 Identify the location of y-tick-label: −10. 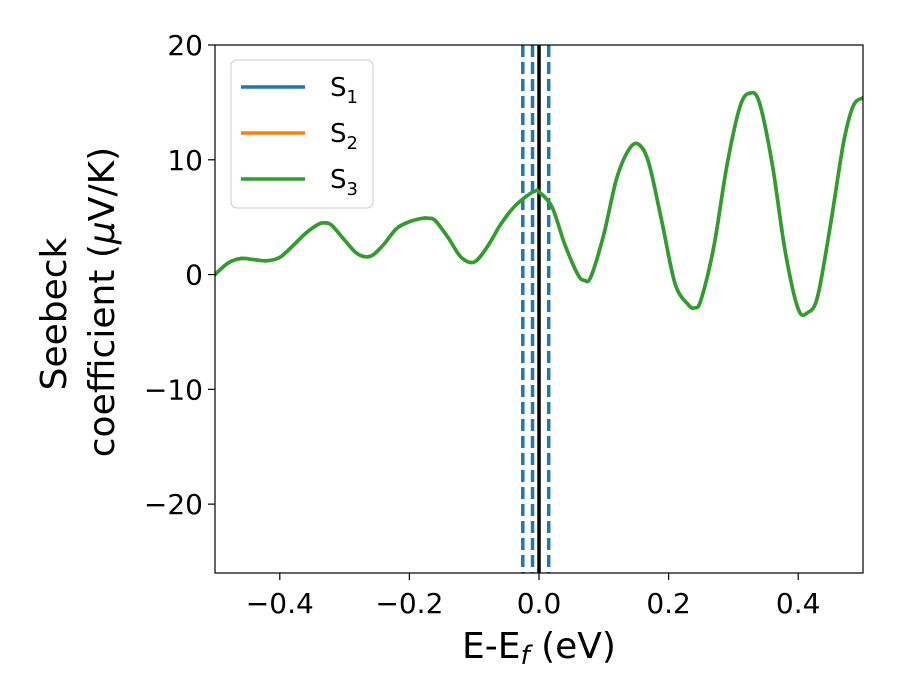
(173, 389).